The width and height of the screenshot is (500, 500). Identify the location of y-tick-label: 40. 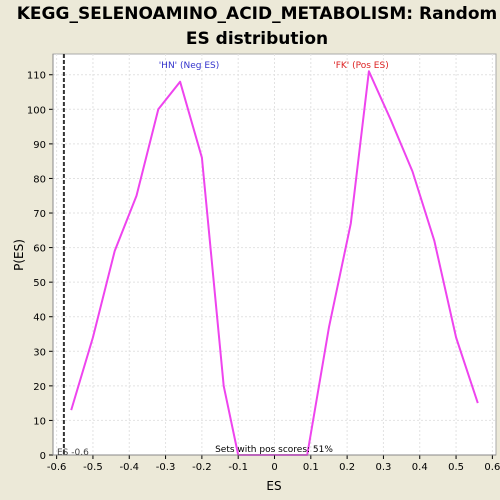
(39, 318).